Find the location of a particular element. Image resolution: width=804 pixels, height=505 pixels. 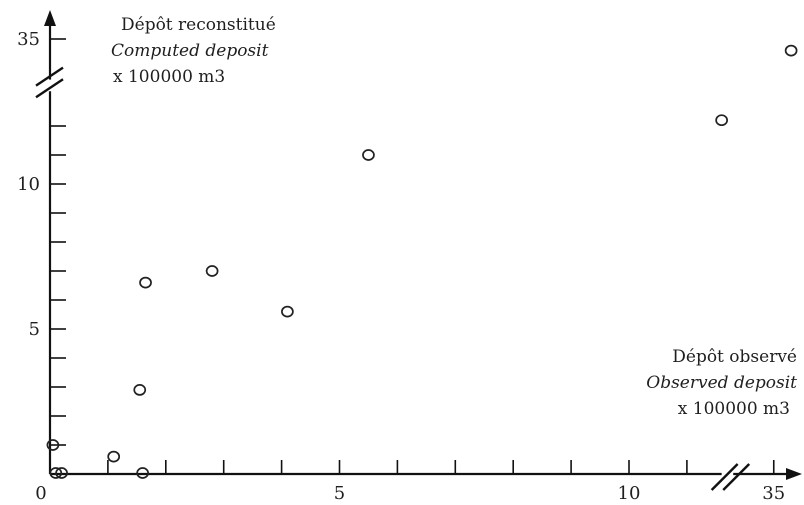

x-title-en: Observed deposit is located at coordinates (721, 383).